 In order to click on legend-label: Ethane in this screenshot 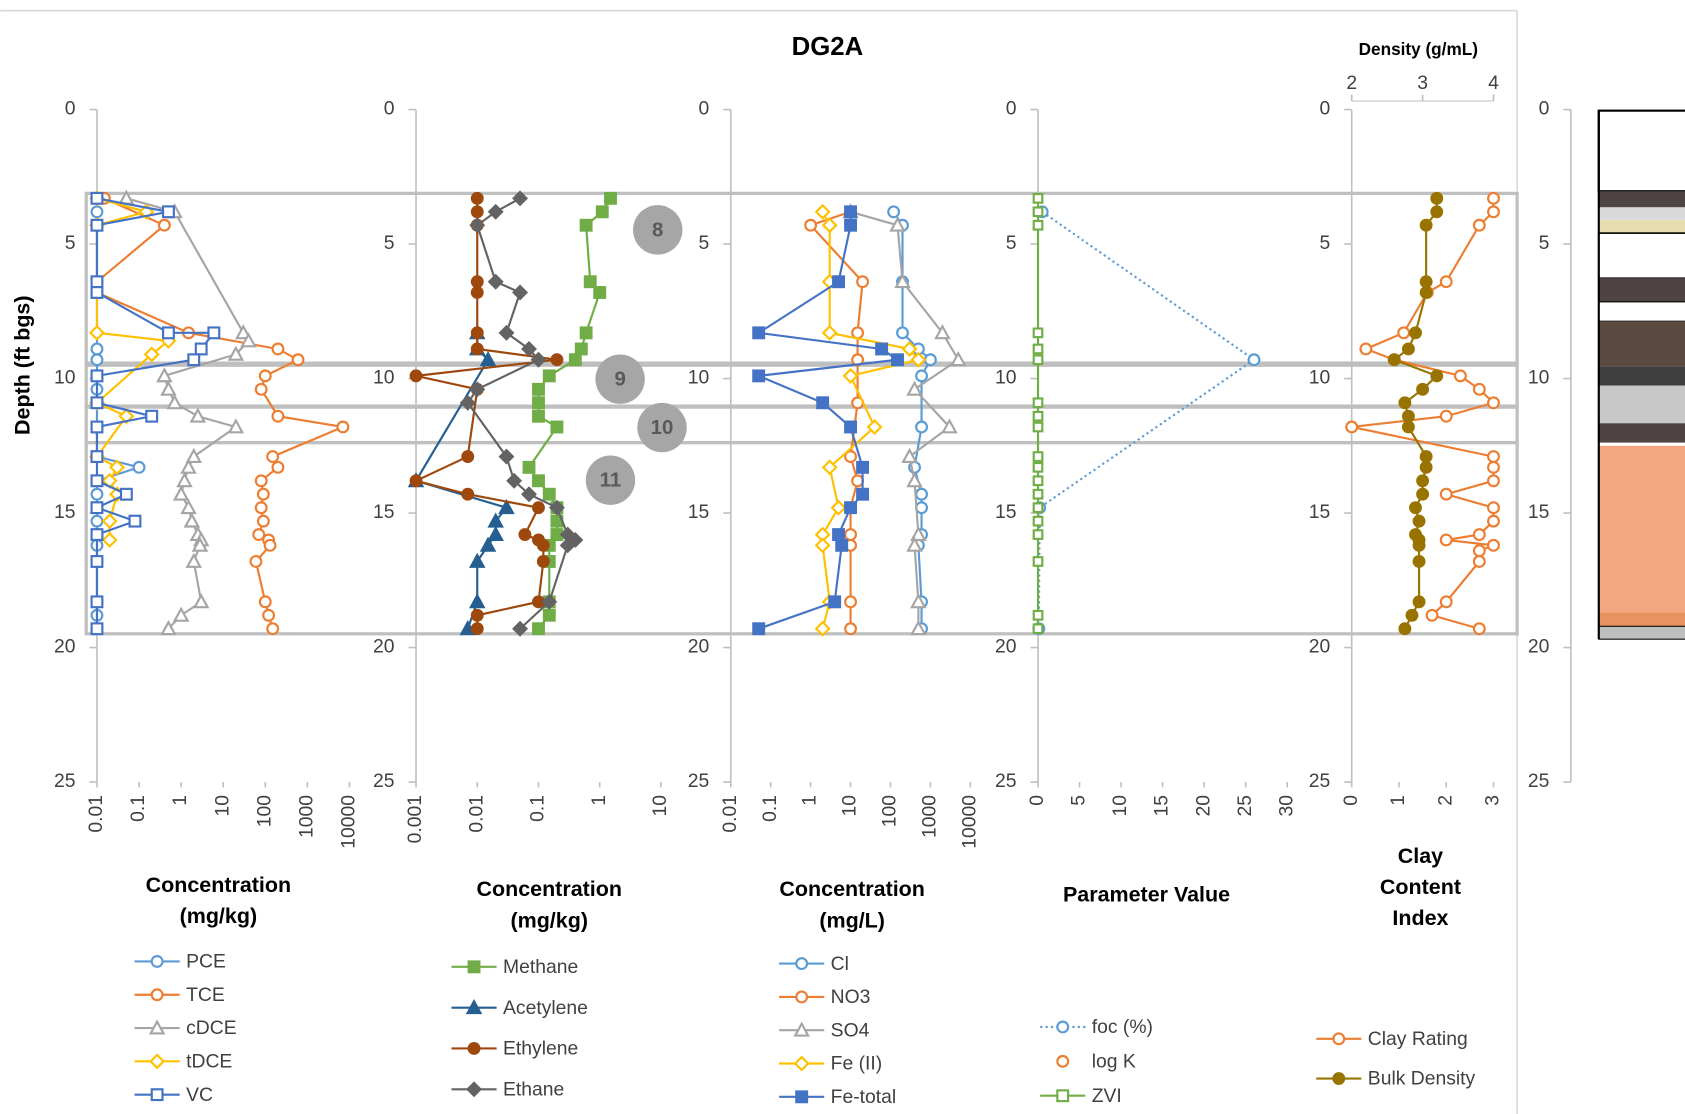, I will do `click(533, 1089)`.